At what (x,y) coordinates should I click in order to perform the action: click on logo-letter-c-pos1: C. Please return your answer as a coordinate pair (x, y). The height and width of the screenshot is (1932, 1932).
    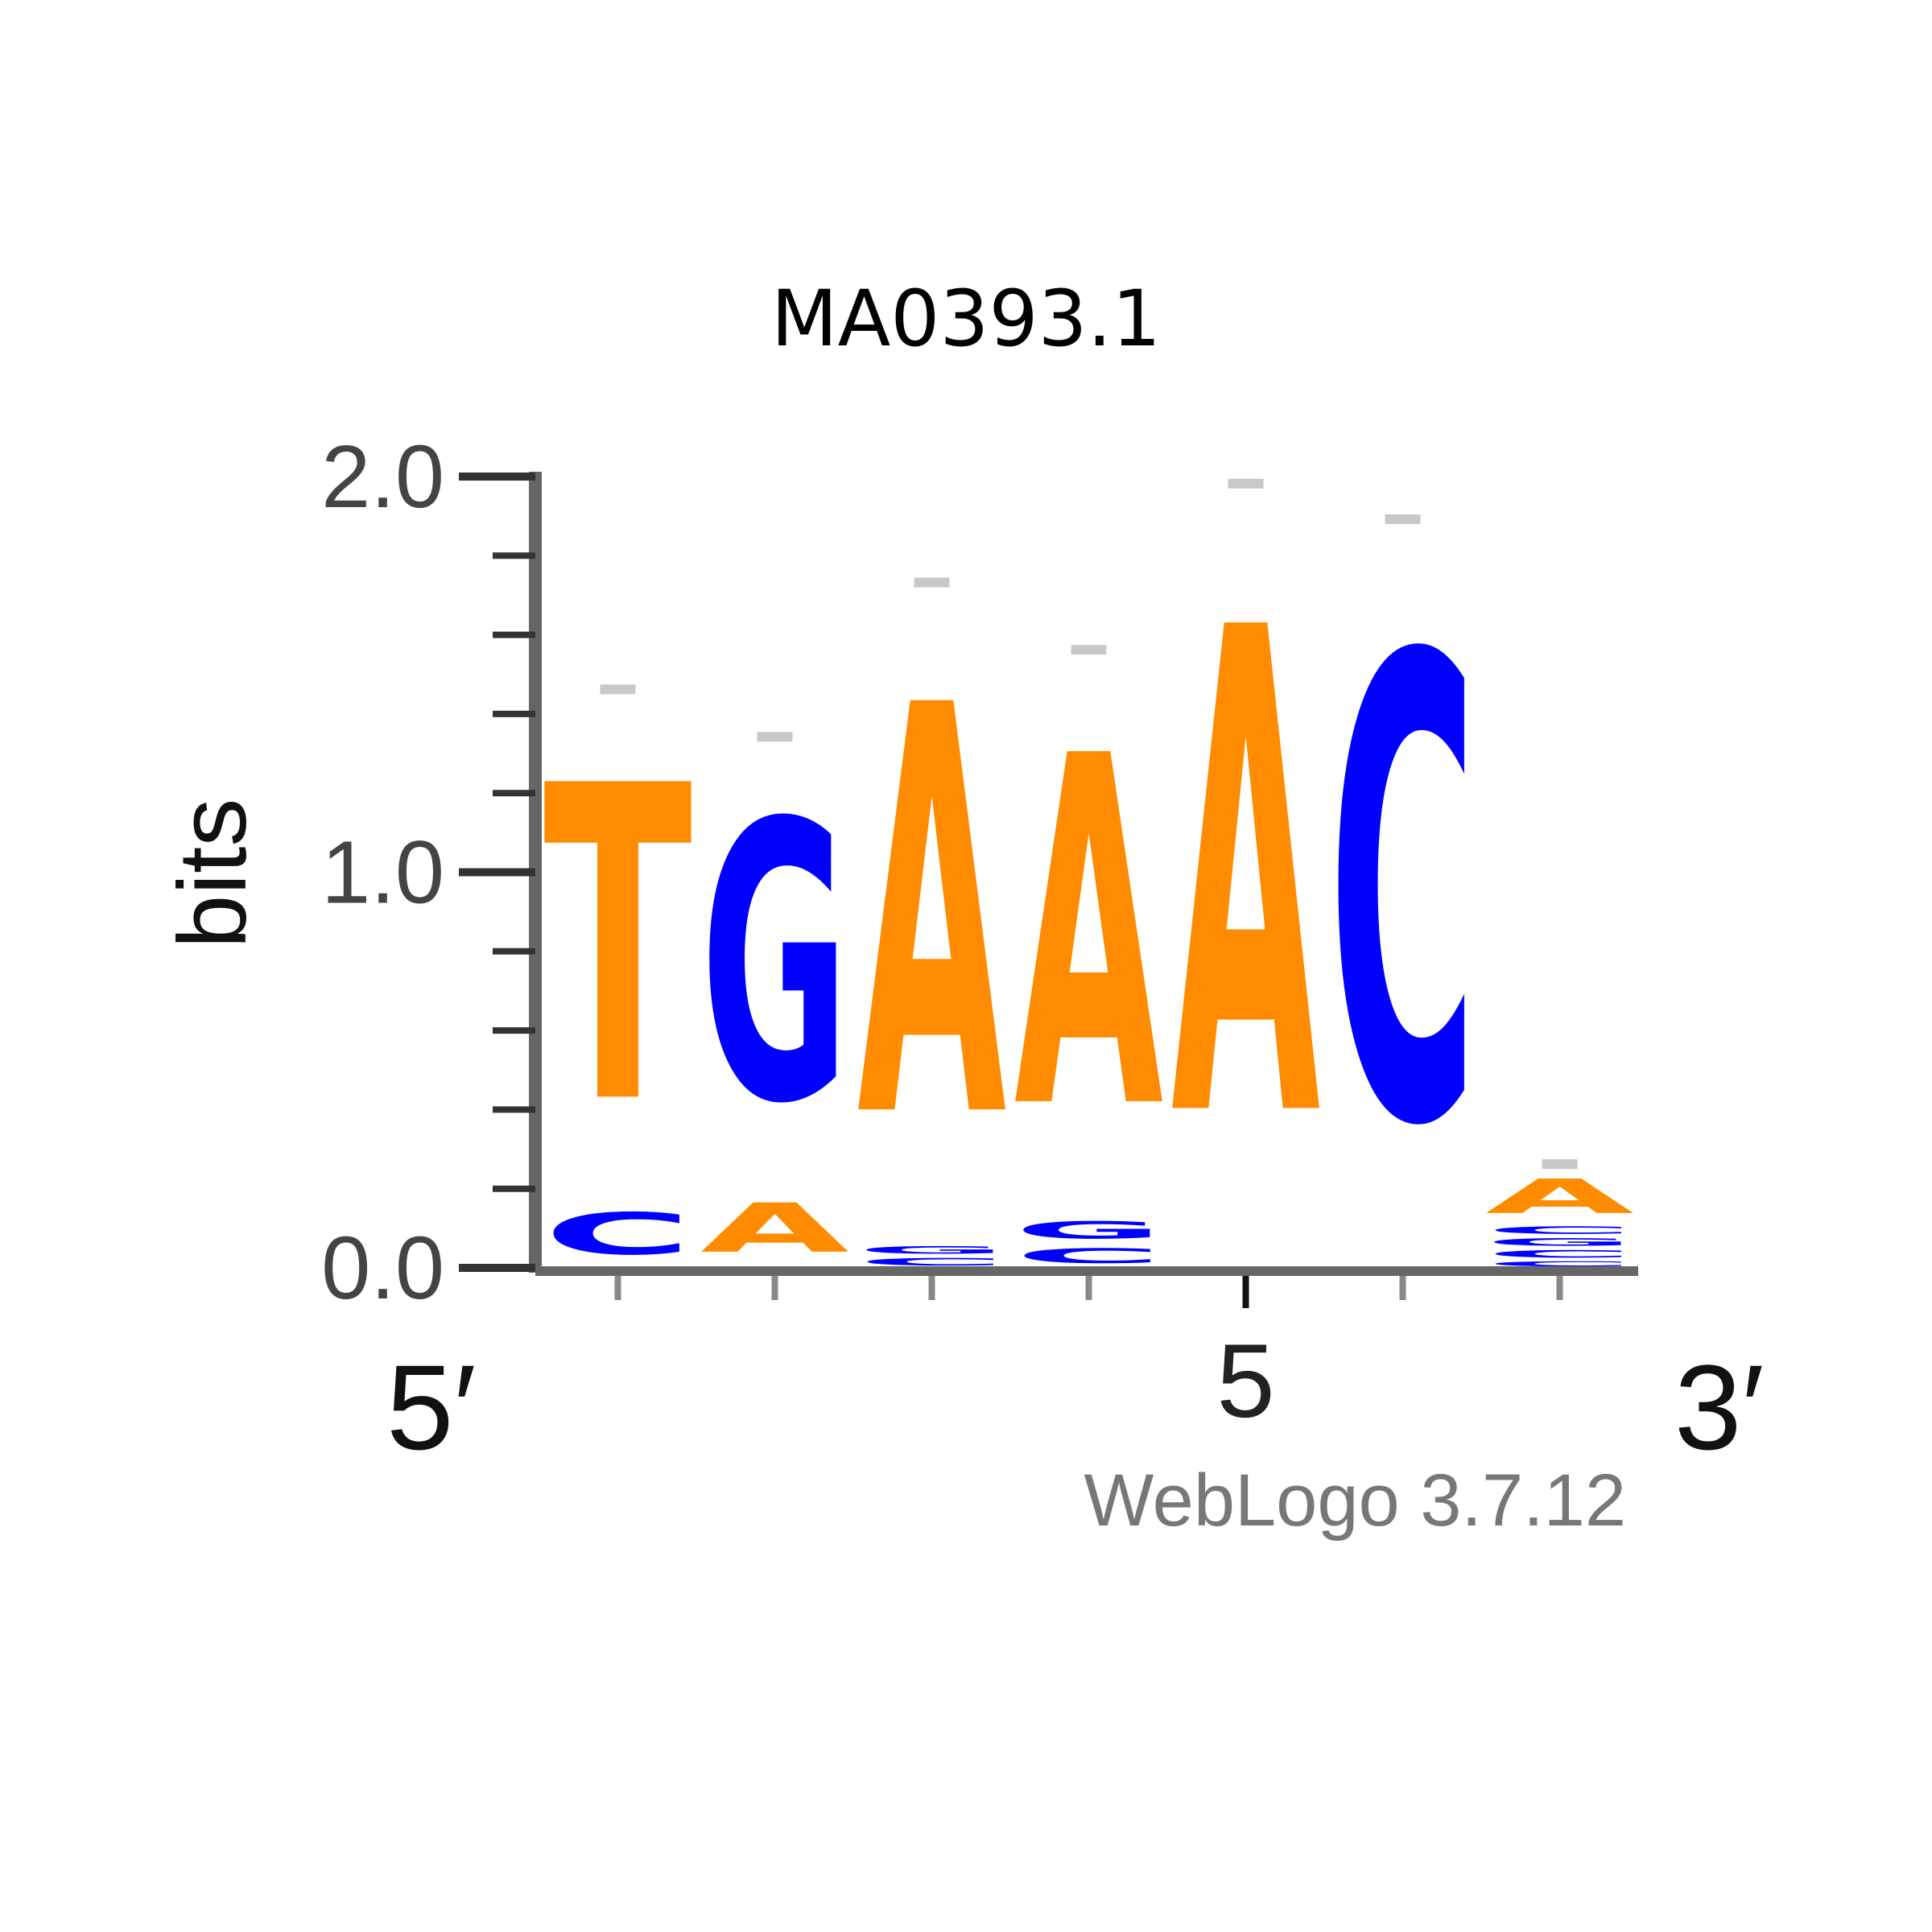
    Looking at the image, I should click on (617, 1234).